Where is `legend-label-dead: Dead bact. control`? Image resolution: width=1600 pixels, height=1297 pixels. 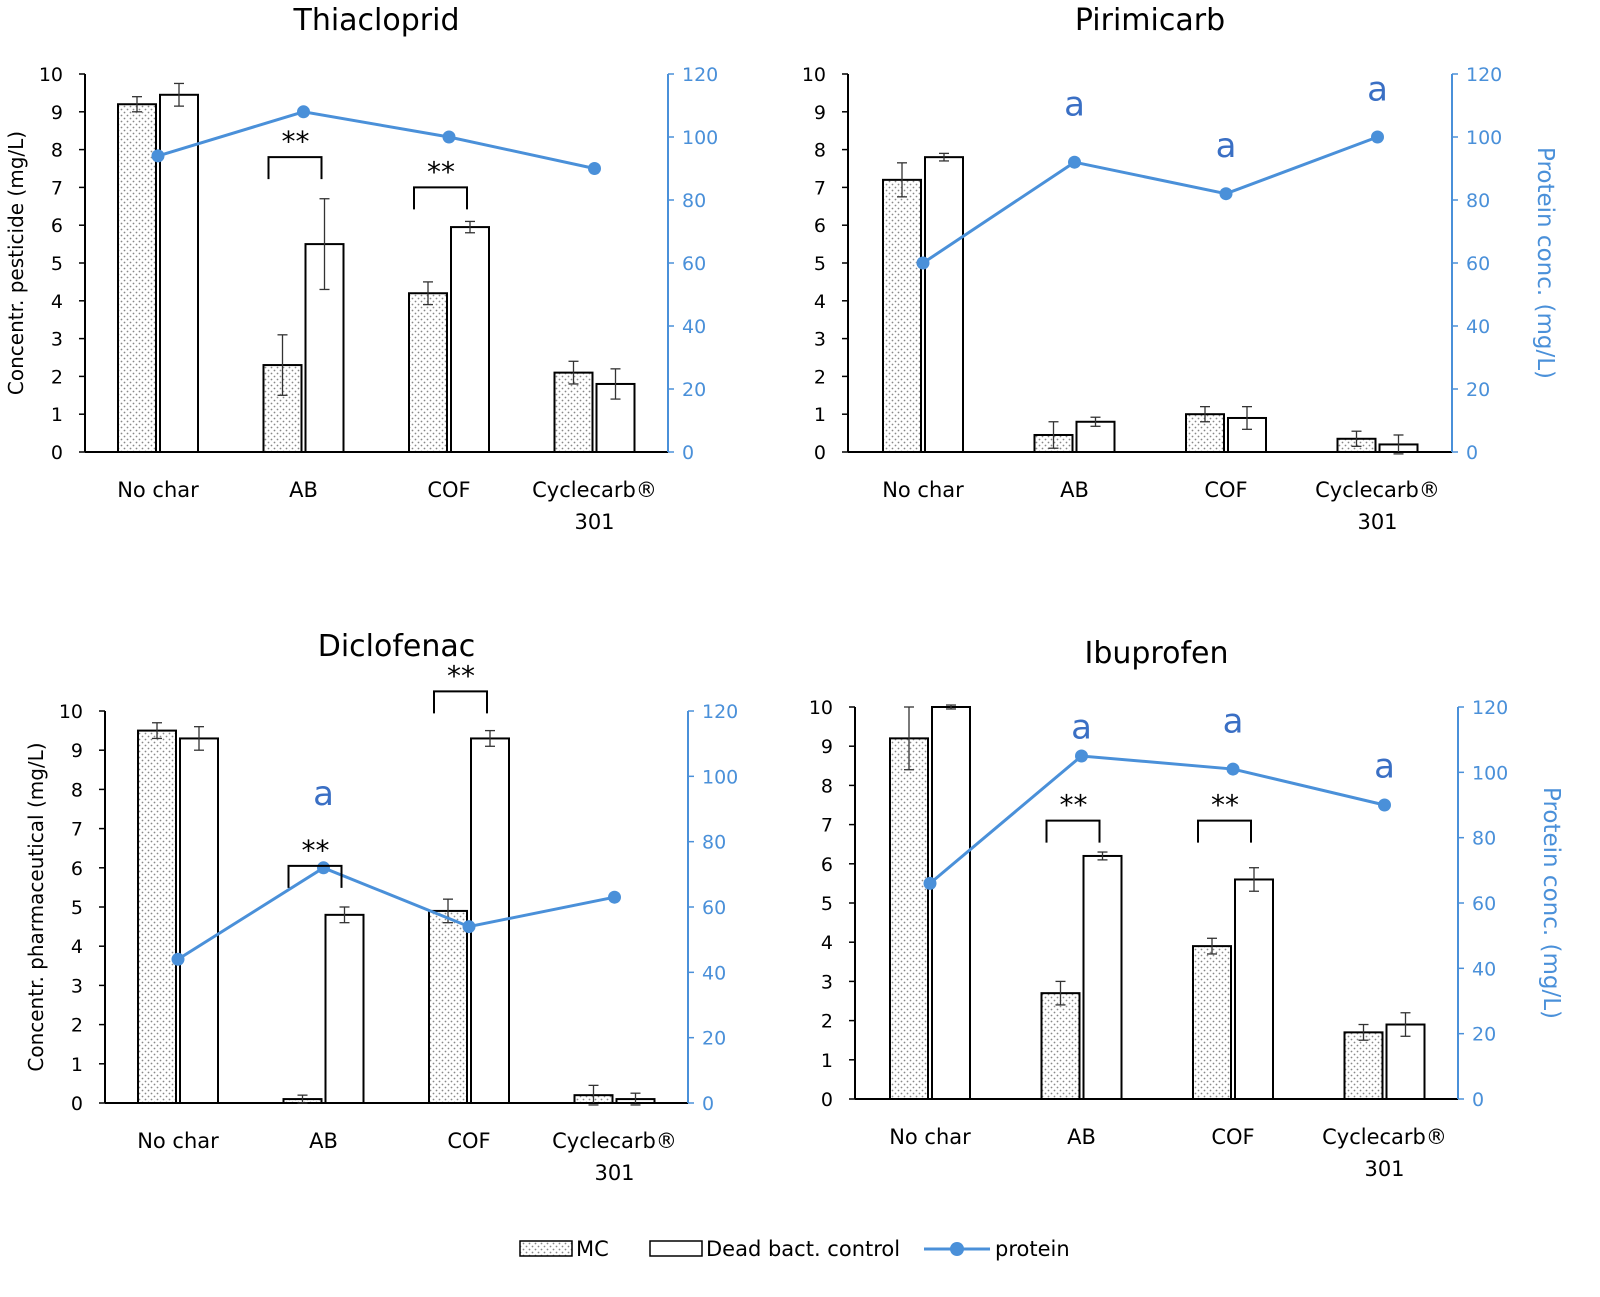 legend-label-dead: Dead bact. control is located at coordinates (803, 1249).